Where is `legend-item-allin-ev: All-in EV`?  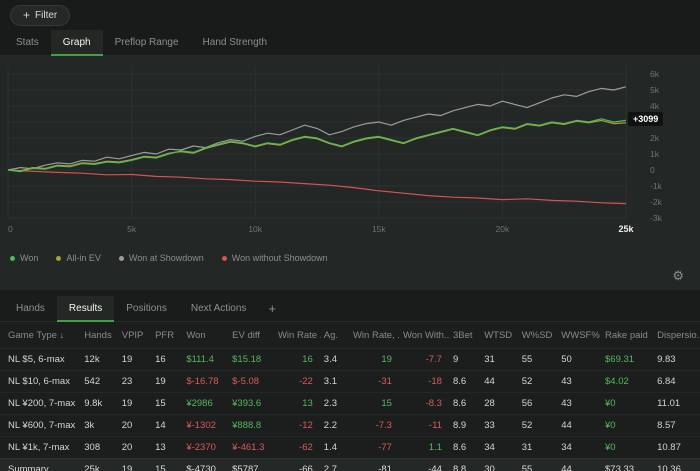 legend-item-allin-ev: All-in EV is located at coordinates (78, 258).